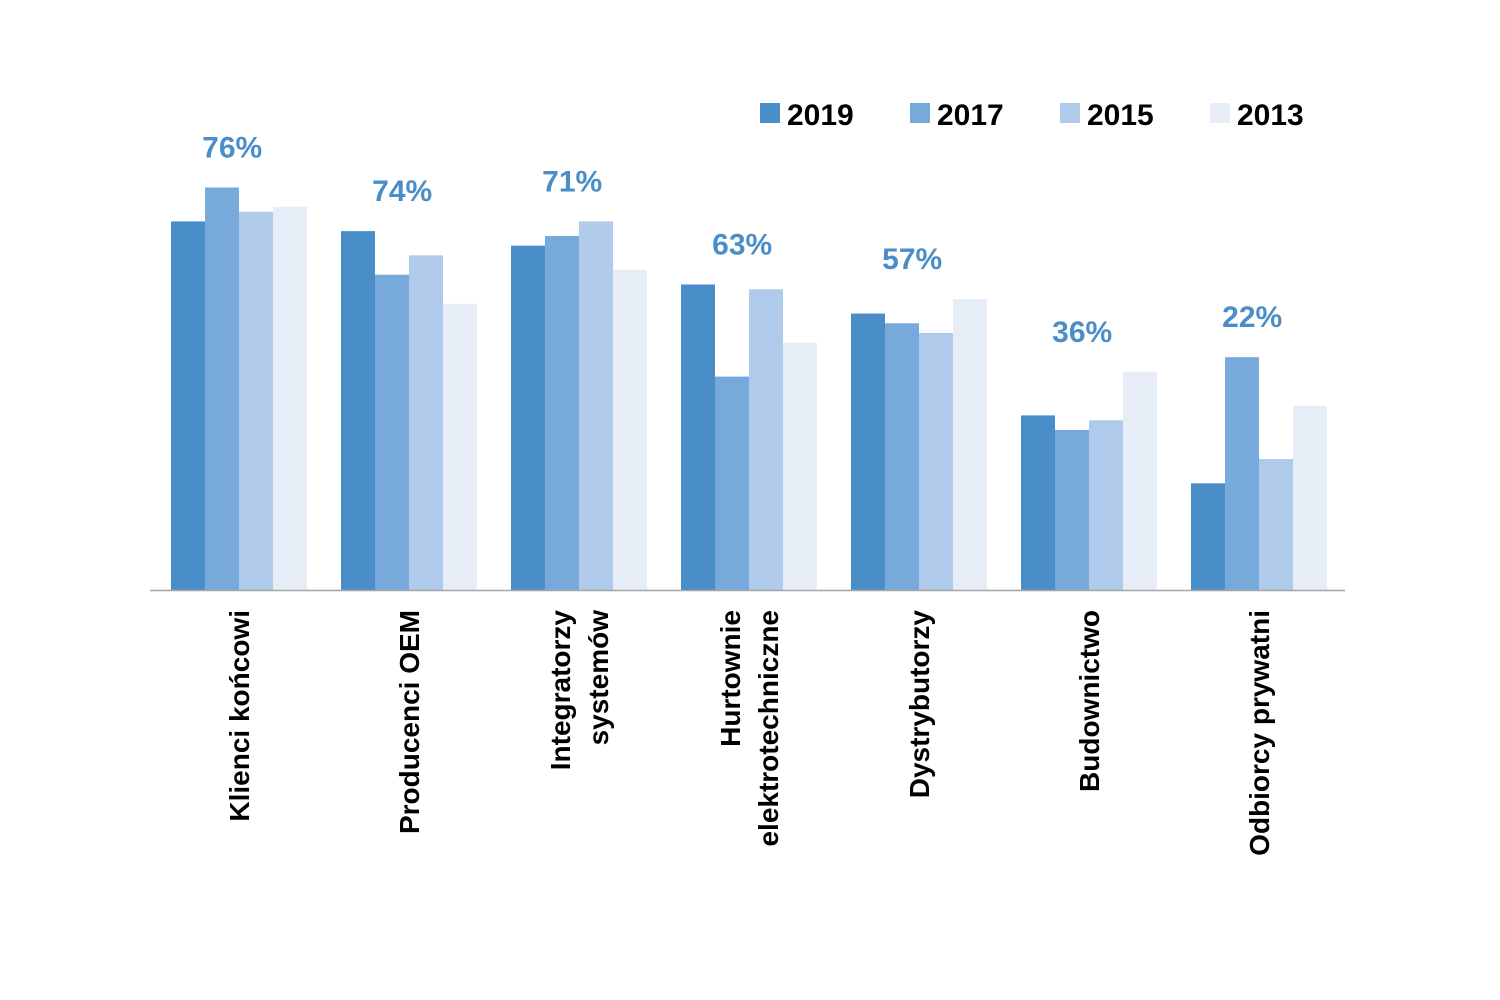 This screenshot has height=1000, width=1500. What do you see at coordinates (1120, 115) in the screenshot?
I see `legend-label-2015: 2015` at bounding box center [1120, 115].